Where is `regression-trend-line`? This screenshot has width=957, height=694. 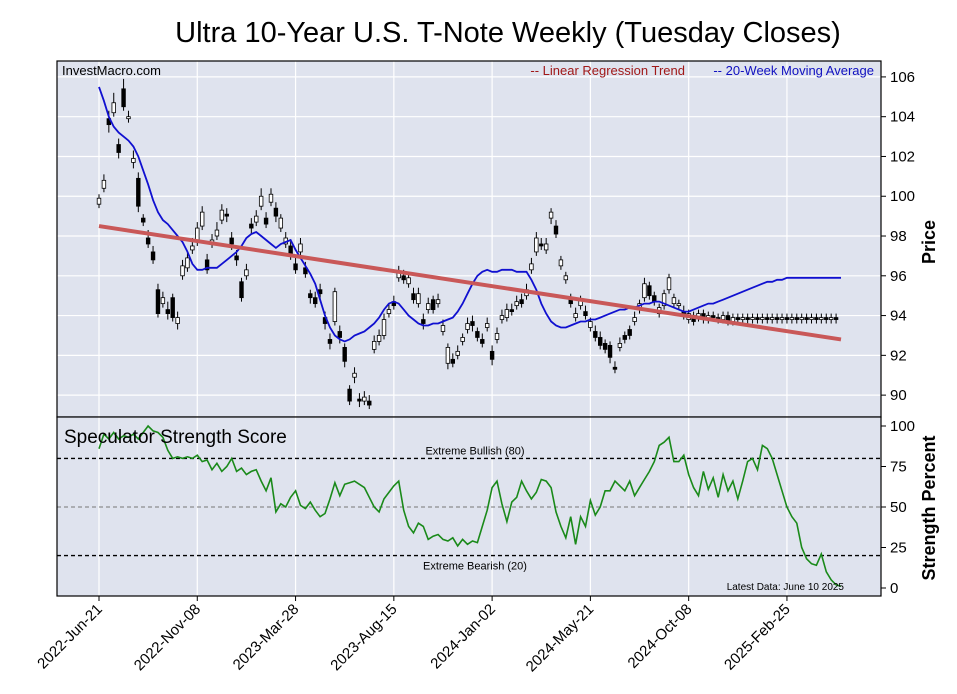 regression-trend-line is located at coordinates (470, 283).